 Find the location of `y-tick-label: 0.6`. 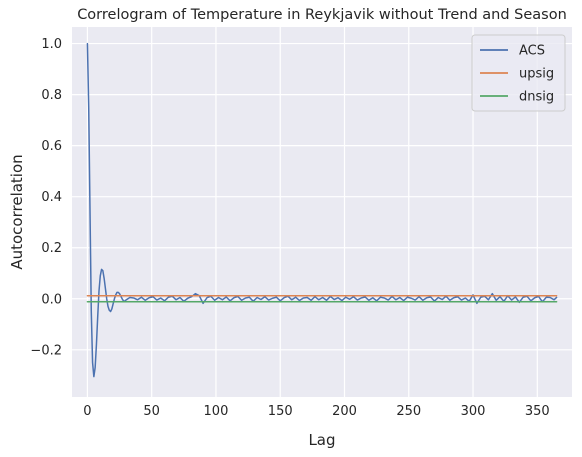

y-tick-label: 0.6 is located at coordinates (51, 146).